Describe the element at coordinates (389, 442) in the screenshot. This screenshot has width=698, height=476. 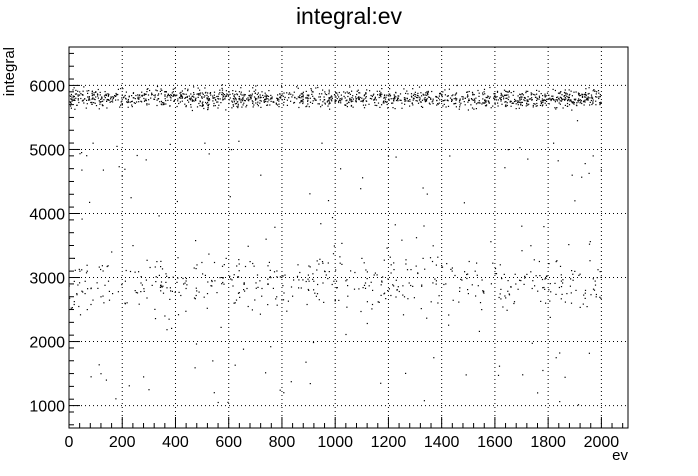
I see `x-tick-label: 1200` at that location.